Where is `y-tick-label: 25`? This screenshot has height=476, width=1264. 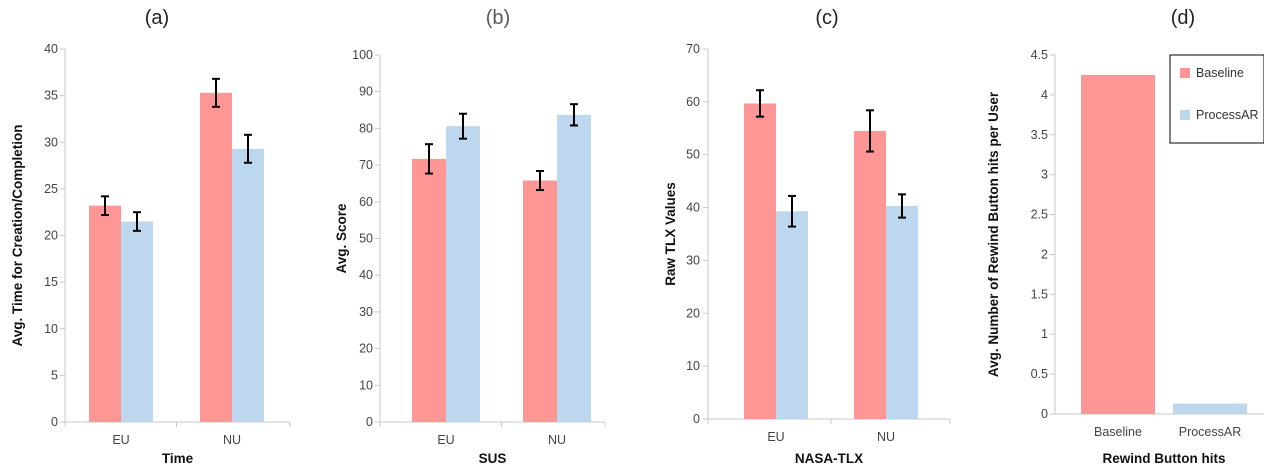 y-tick-label: 25 is located at coordinates (51, 189).